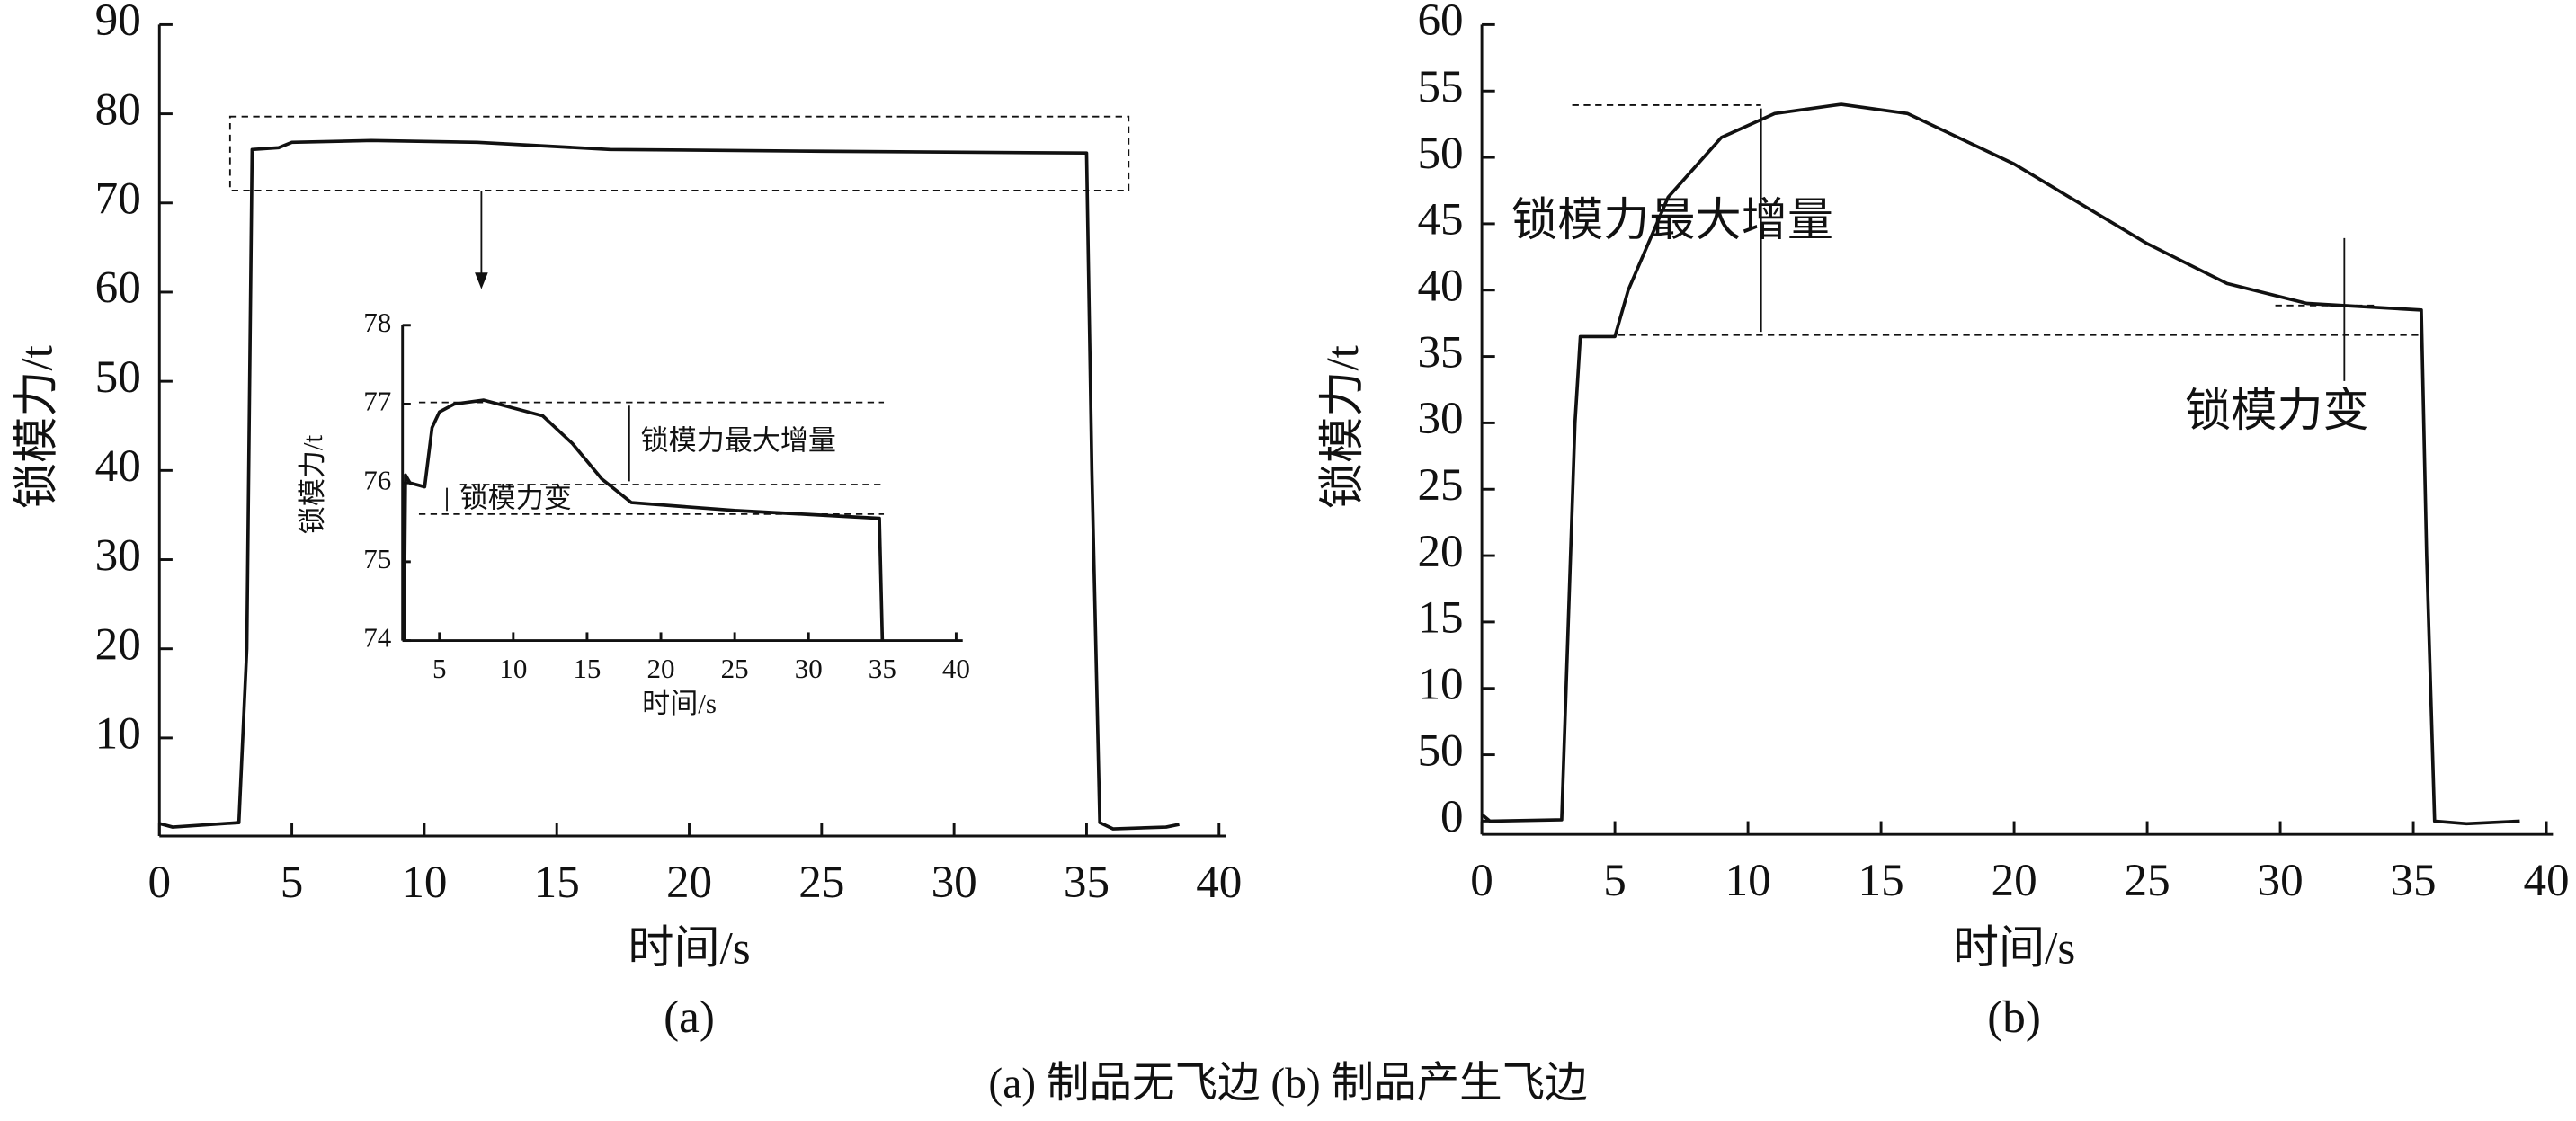 This screenshot has height=1121, width=2576. I want to click on panel-label: (b), so click(2014, 1017).